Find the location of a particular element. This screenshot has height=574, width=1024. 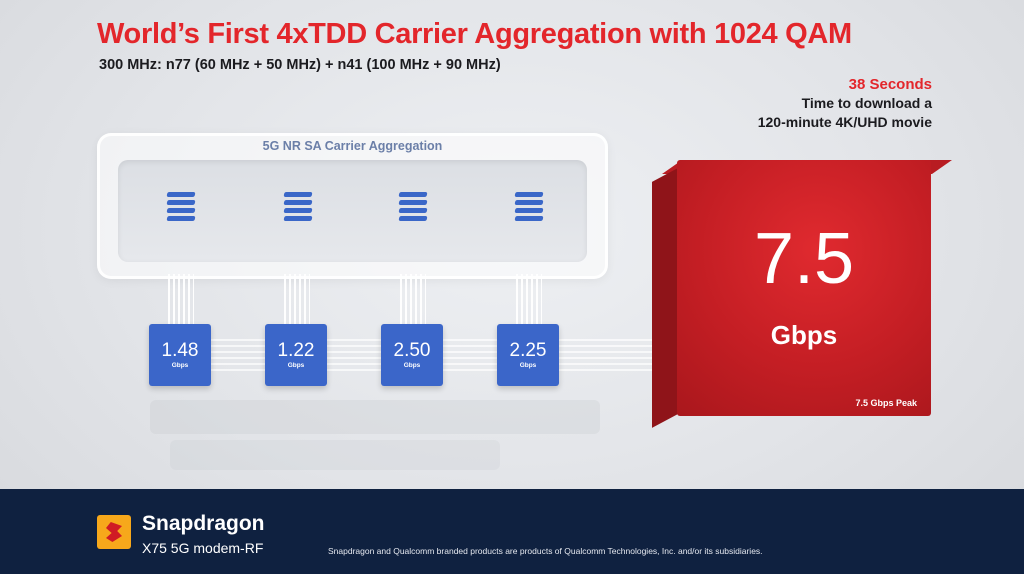

carrier-aggregation-panel: 5G NR SA Carrier Aggregation is located at coordinates (352, 206).